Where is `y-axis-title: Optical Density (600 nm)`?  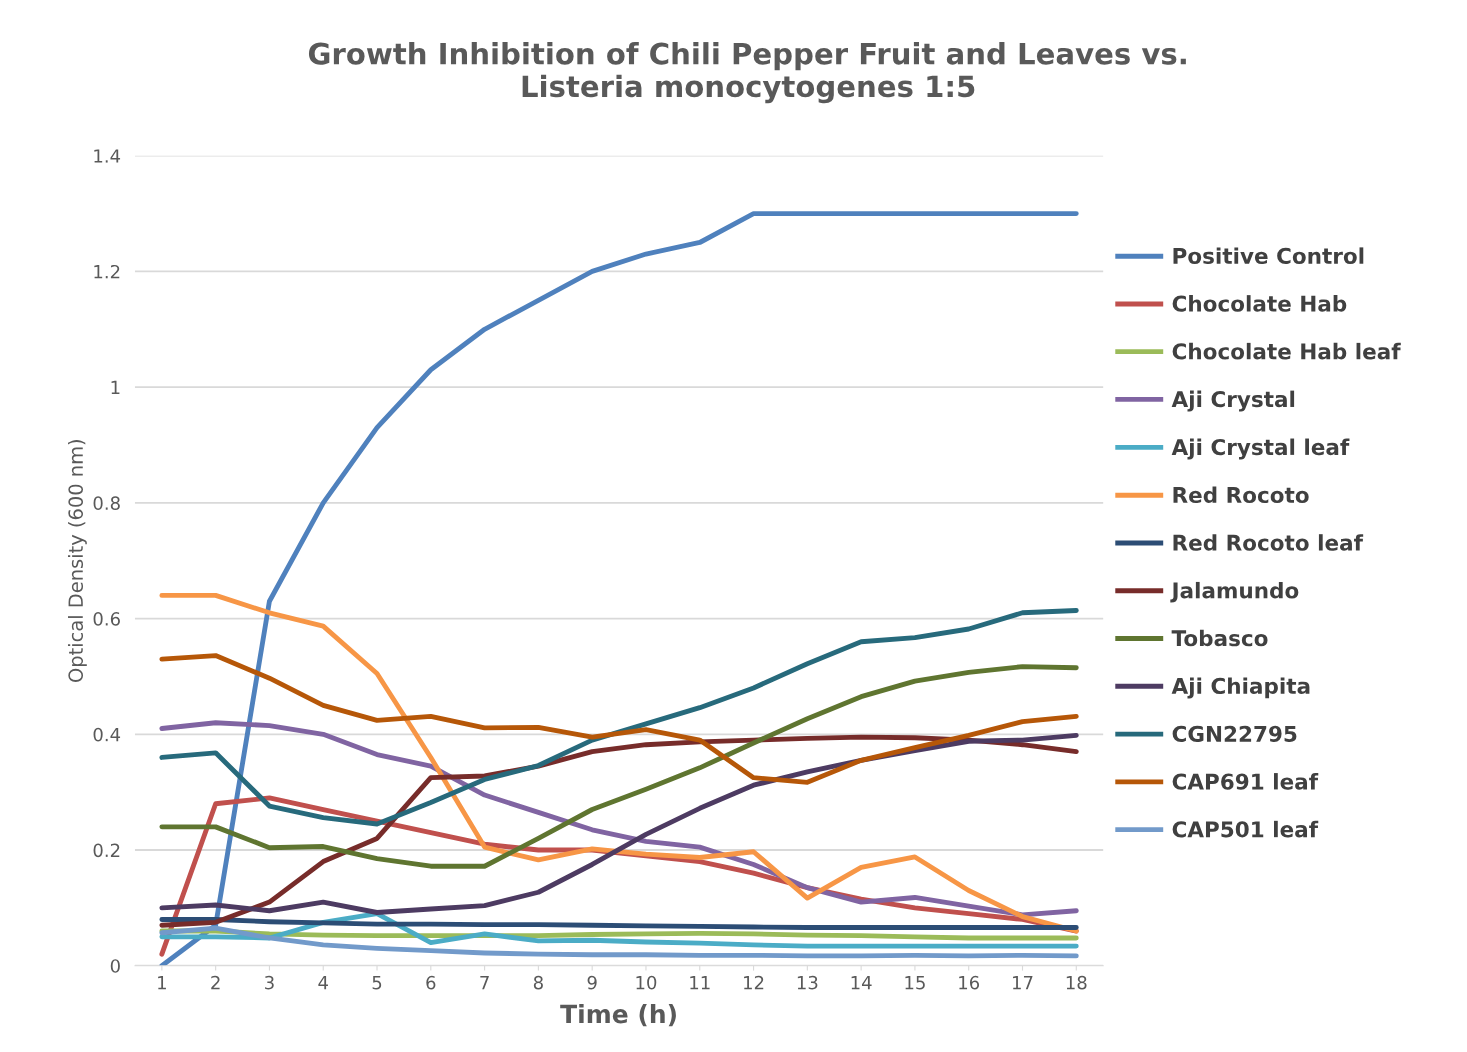 y-axis-title: Optical Density (600 nm) is located at coordinates (77, 561).